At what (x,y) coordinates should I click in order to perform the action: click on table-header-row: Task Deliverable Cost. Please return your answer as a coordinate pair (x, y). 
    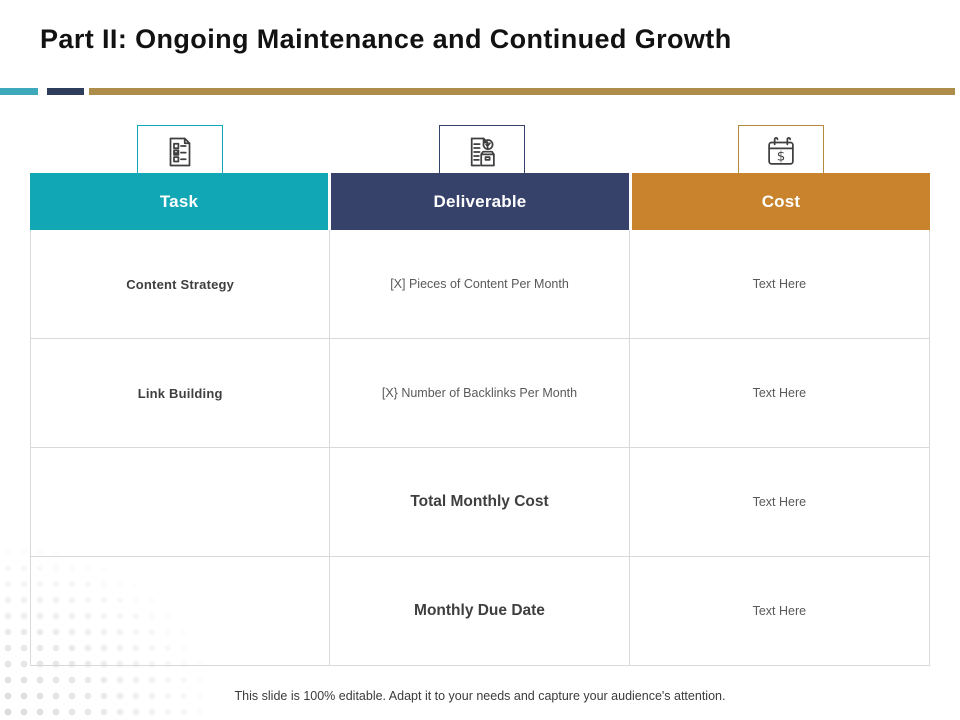
    Looking at the image, I should click on (480, 201).